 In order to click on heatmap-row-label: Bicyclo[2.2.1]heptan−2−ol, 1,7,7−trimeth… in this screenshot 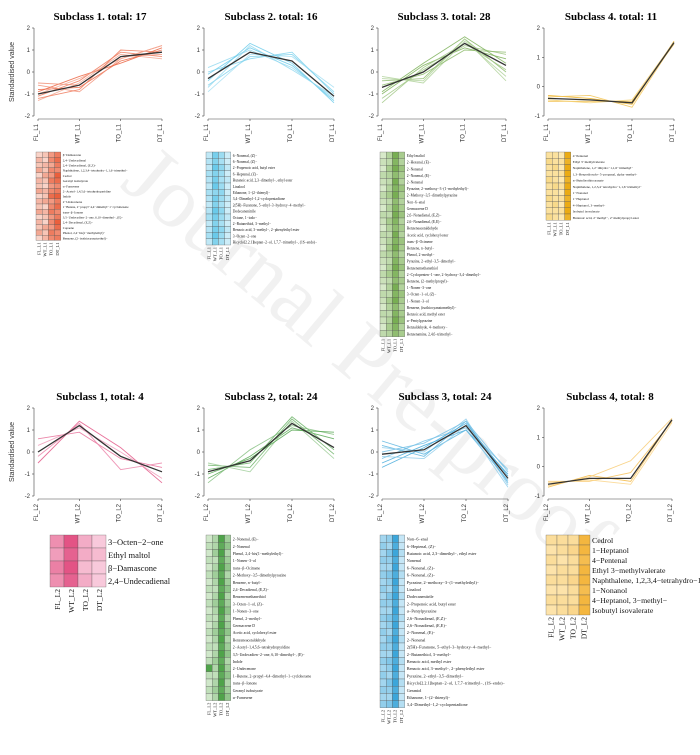, I will do `click(275, 243)`.